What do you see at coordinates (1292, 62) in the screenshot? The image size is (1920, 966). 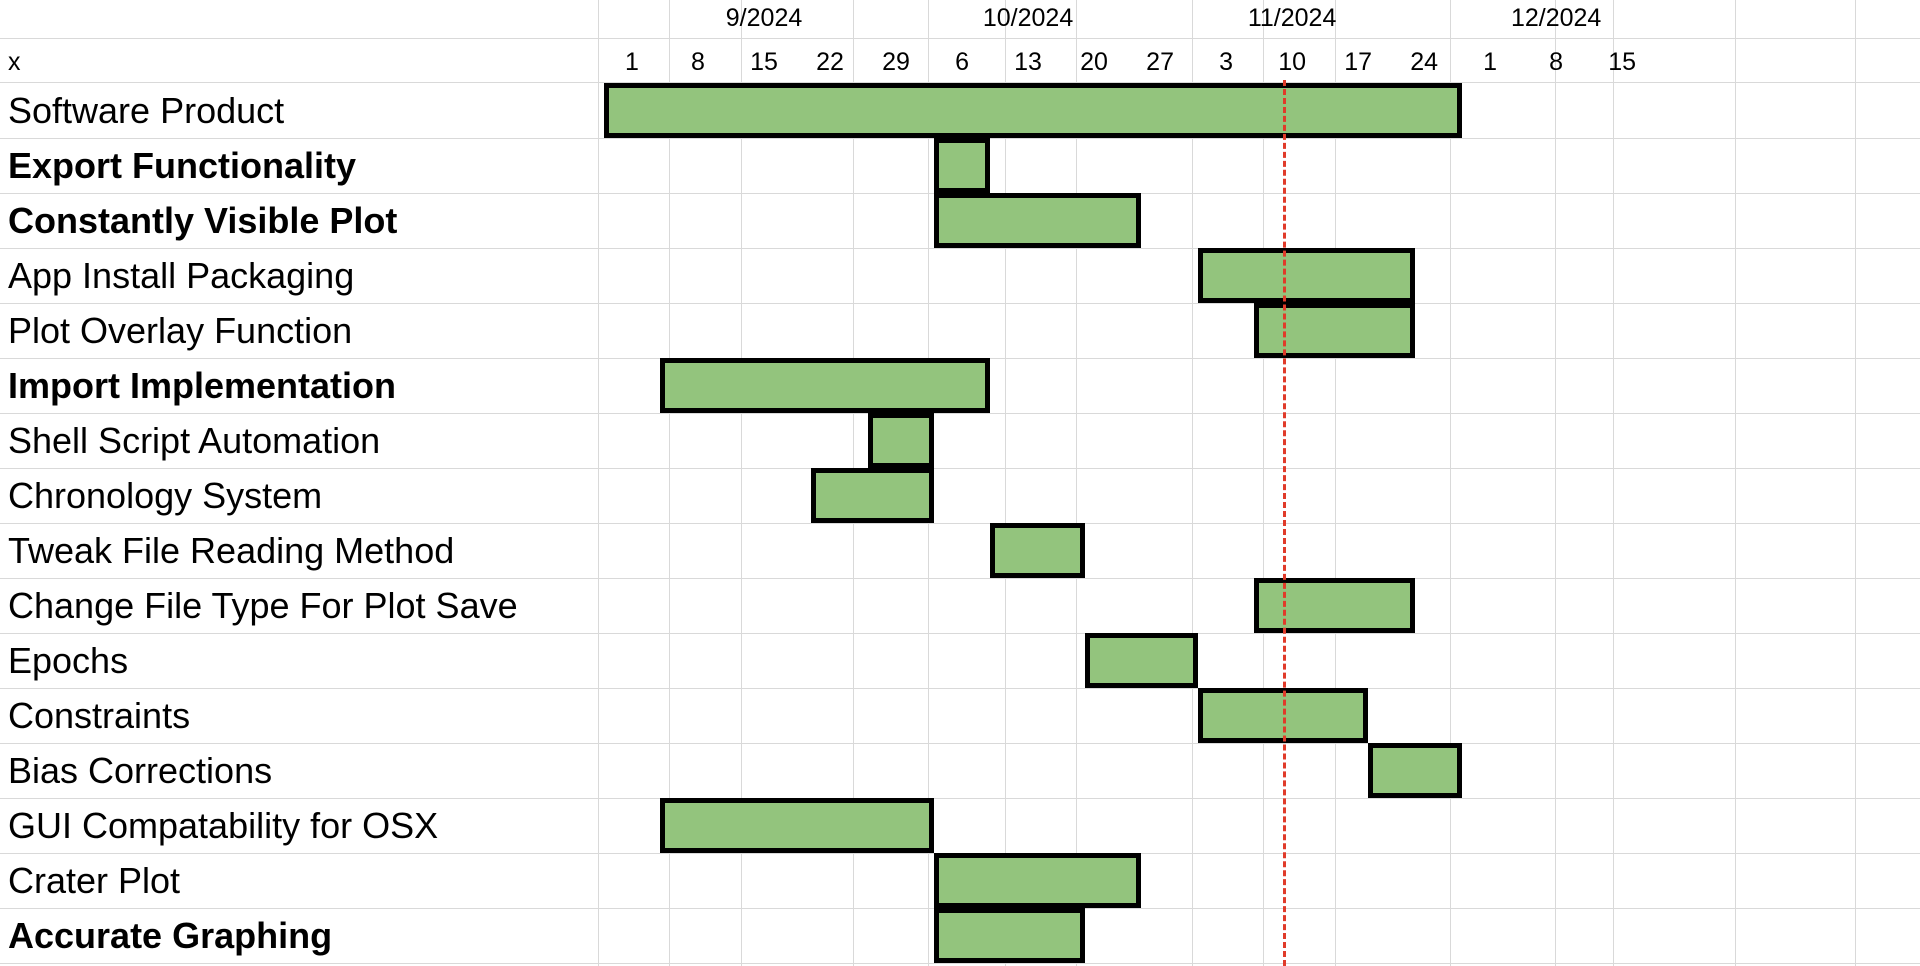 I see `tick-label: 10` at bounding box center [1292, 62].